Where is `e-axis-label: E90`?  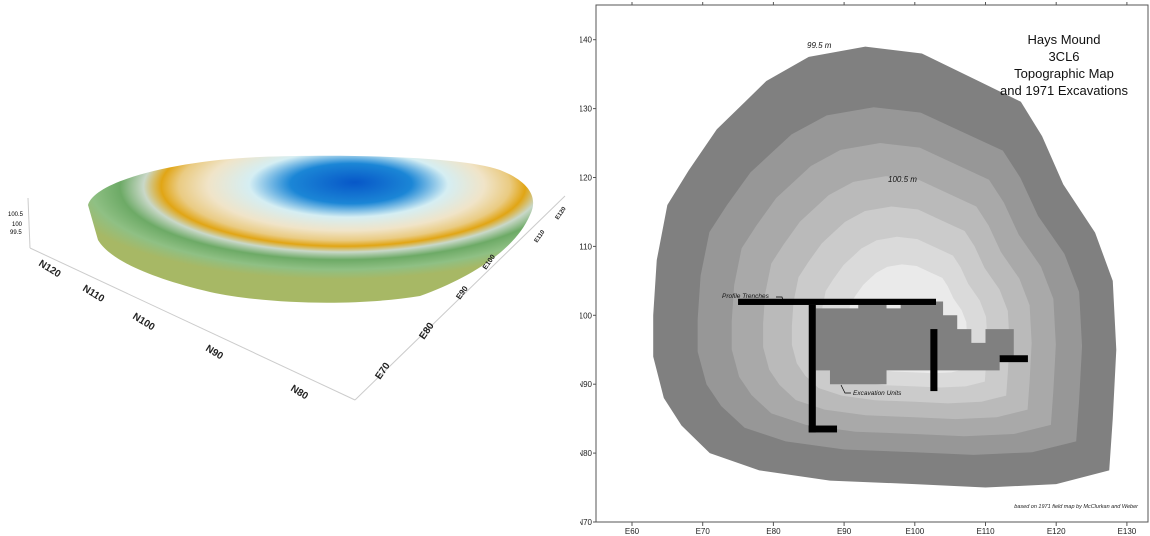 e-axis-label: E90 is located at coordinates (462, 292).